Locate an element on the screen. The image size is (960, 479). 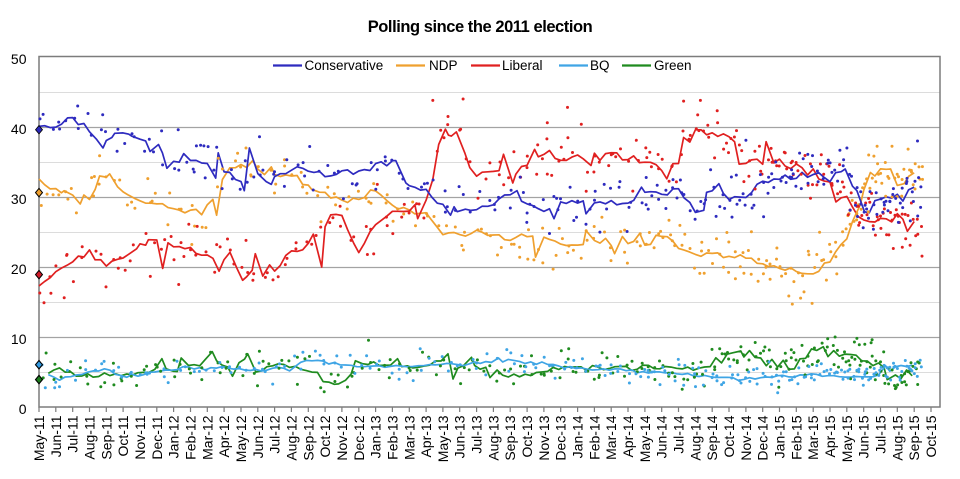
svg-text: Oct-13 is located at coordinates (527, 436).